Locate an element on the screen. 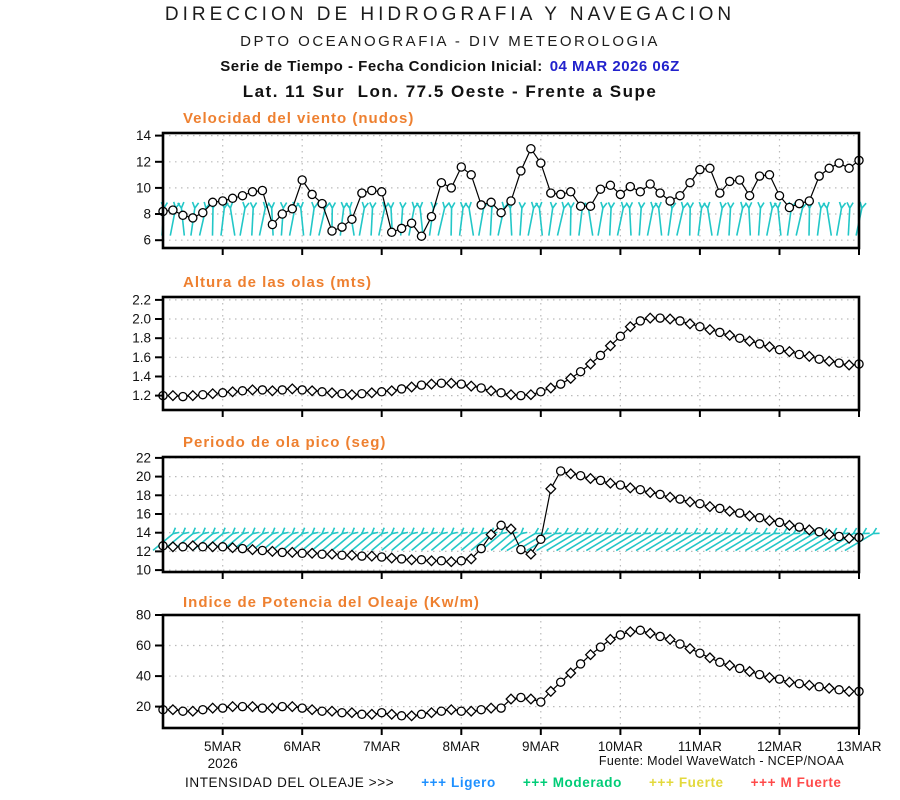  legend-title: INTENSIDAD DEL OLEAJE >>> is located at coordinates (290, 782).